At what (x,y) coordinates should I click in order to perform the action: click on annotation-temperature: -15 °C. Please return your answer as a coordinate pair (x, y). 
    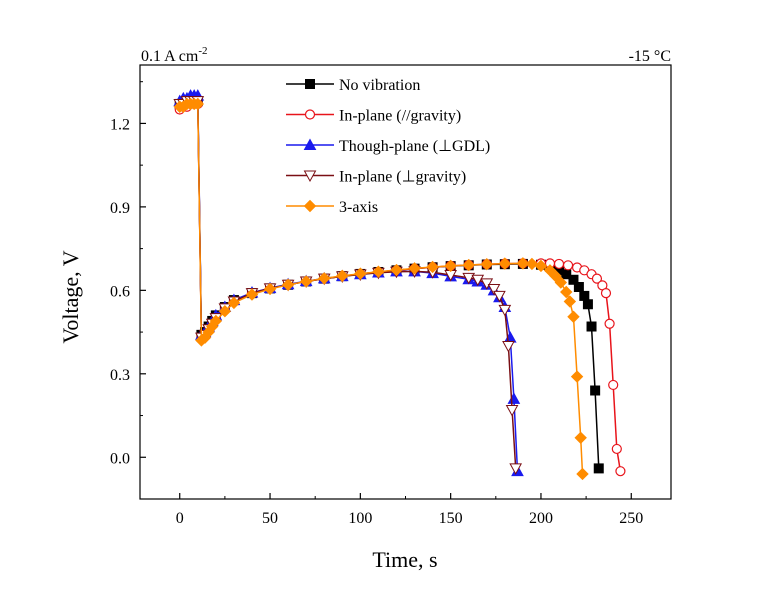
    Looking at the image, I should click on (650, 56).